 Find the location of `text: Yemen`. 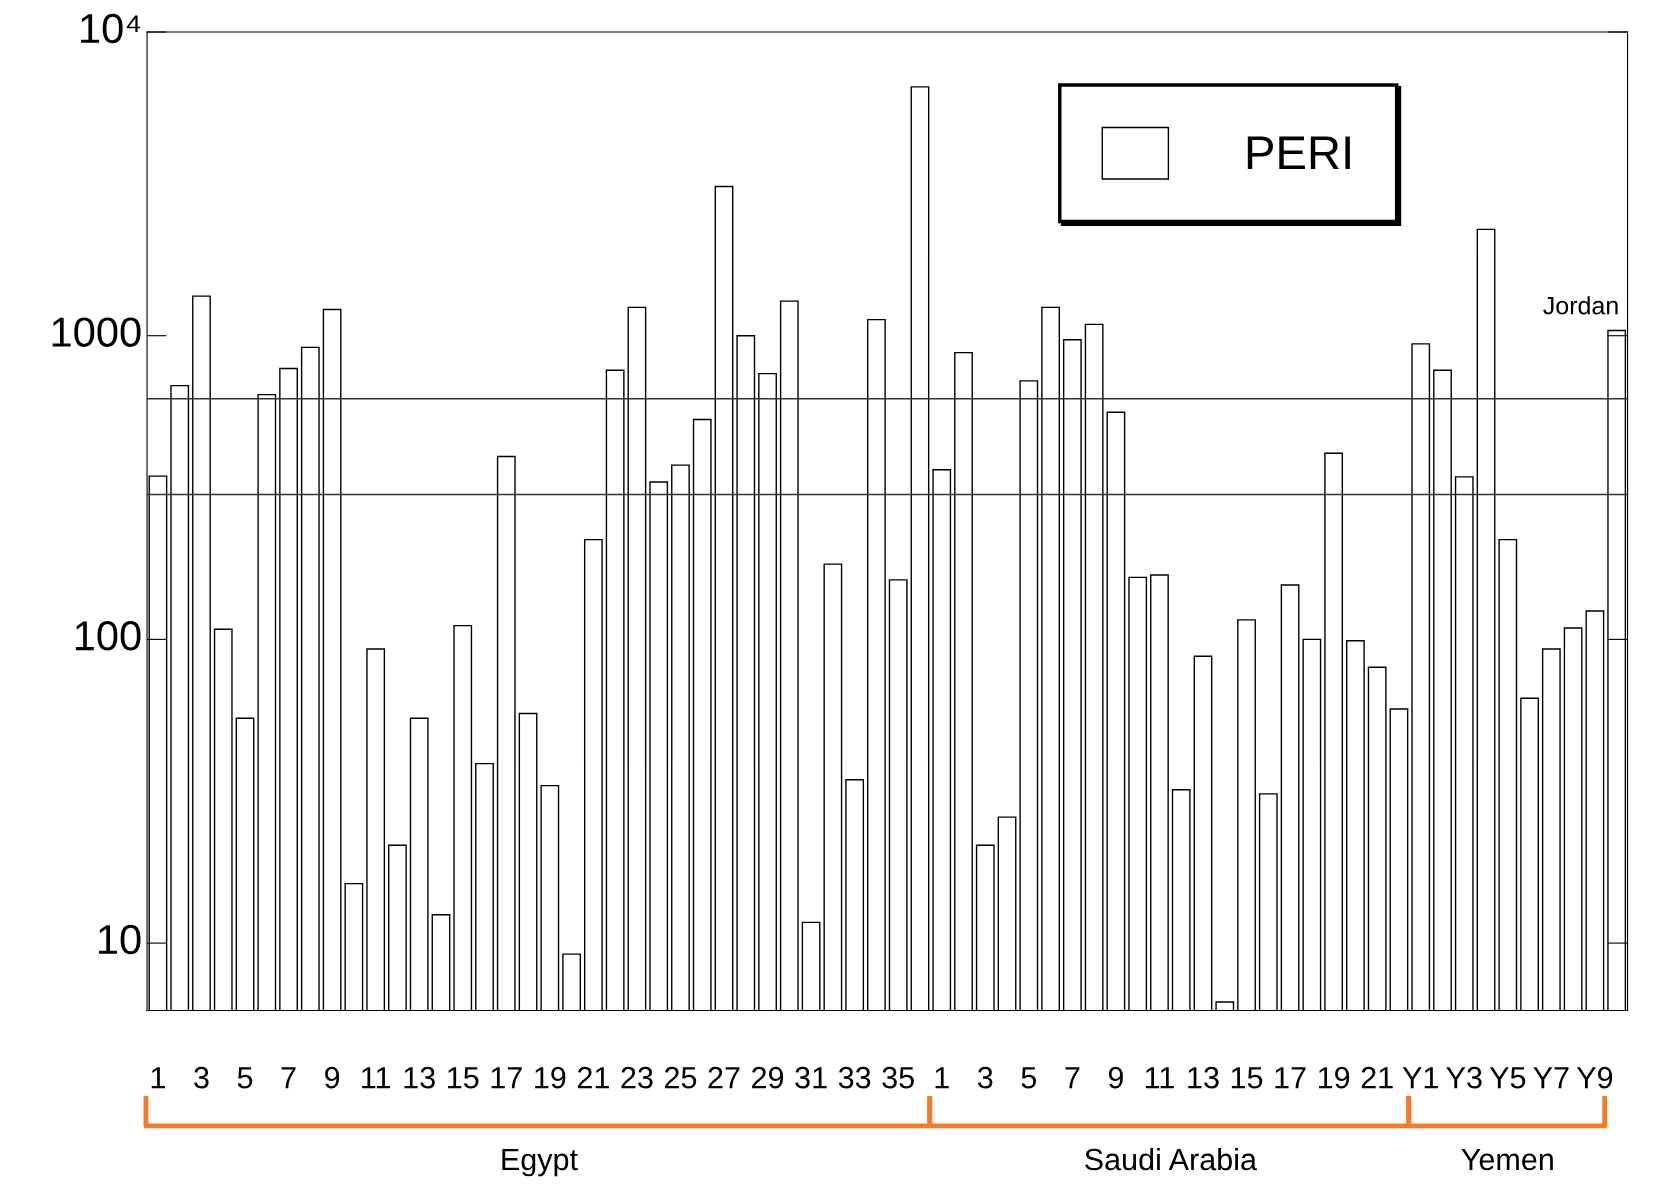

text: Yemen is located at coordinates (1507, 1160).